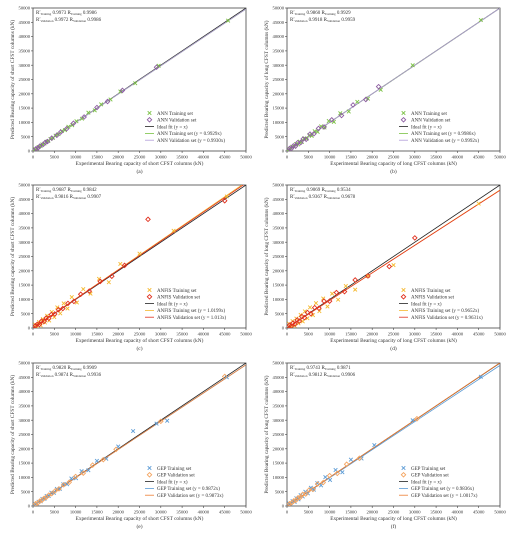 This screenshot has width=513, height=550. What do you see at coordinates (66, 189) in the screenshot?
I see `stats-line: R²Training 0.9687 RTraining 0.9842` at bounding box center [66, 189].